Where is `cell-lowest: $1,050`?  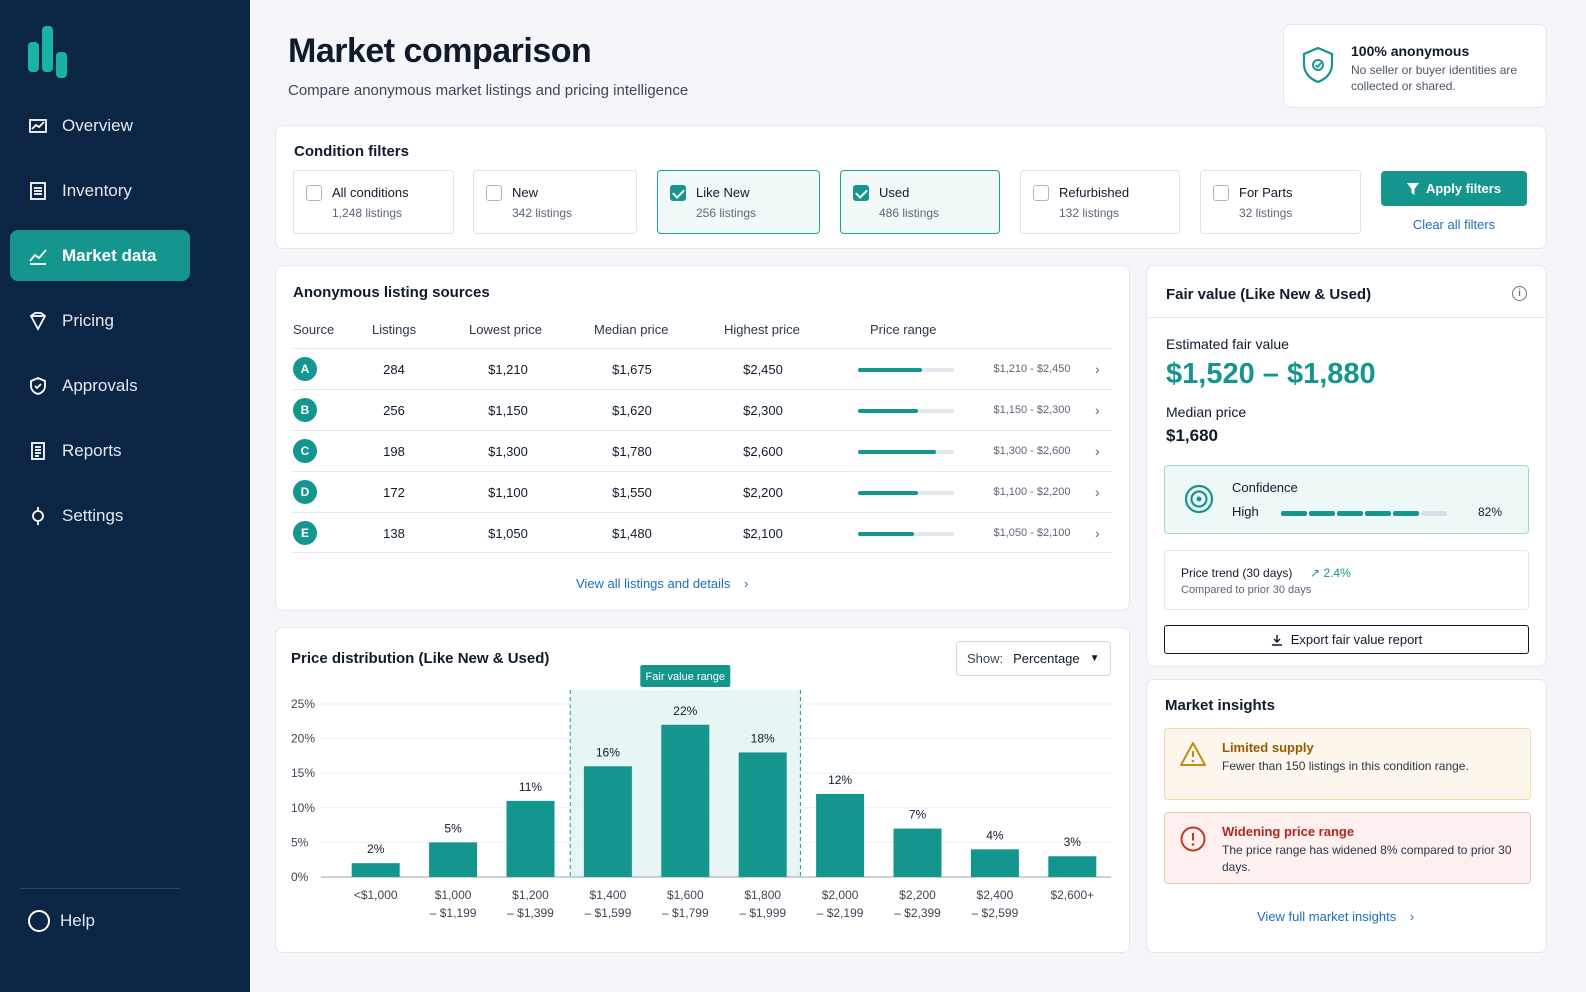
cell-lowest: $1,050 is located at coordinates (508, 533).